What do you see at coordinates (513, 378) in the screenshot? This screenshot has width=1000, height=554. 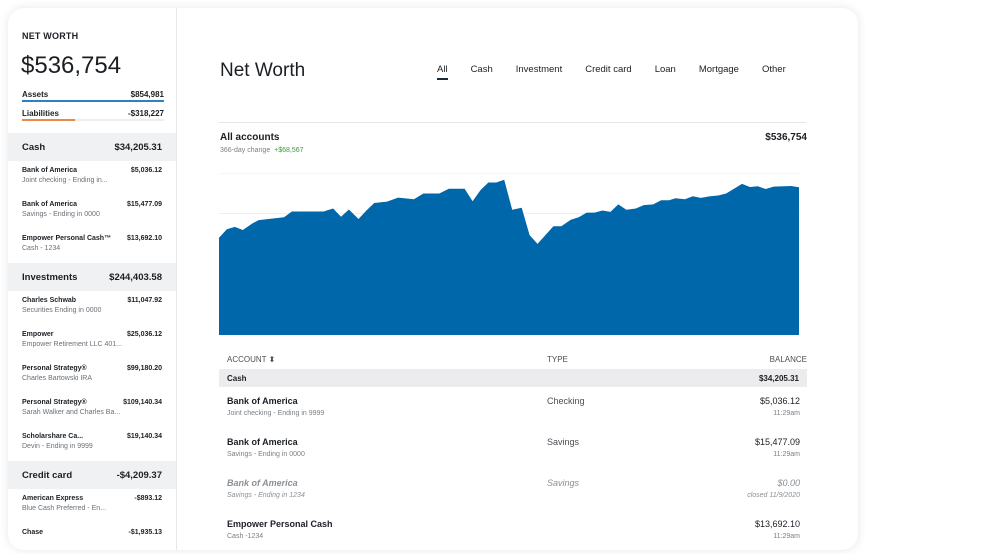 I see `table-group-cash: Cash $34,205.31` at bounding box center [513, 378].